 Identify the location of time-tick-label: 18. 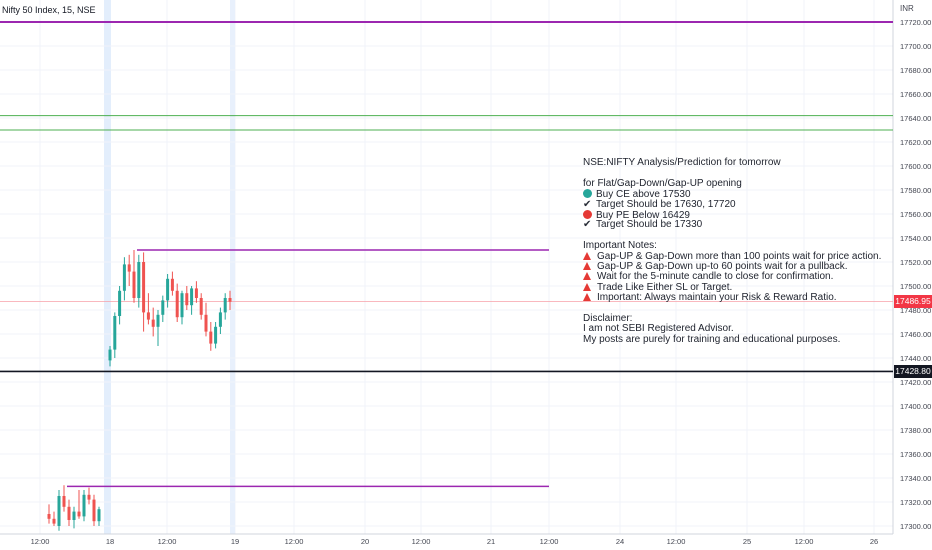
(110, 541).